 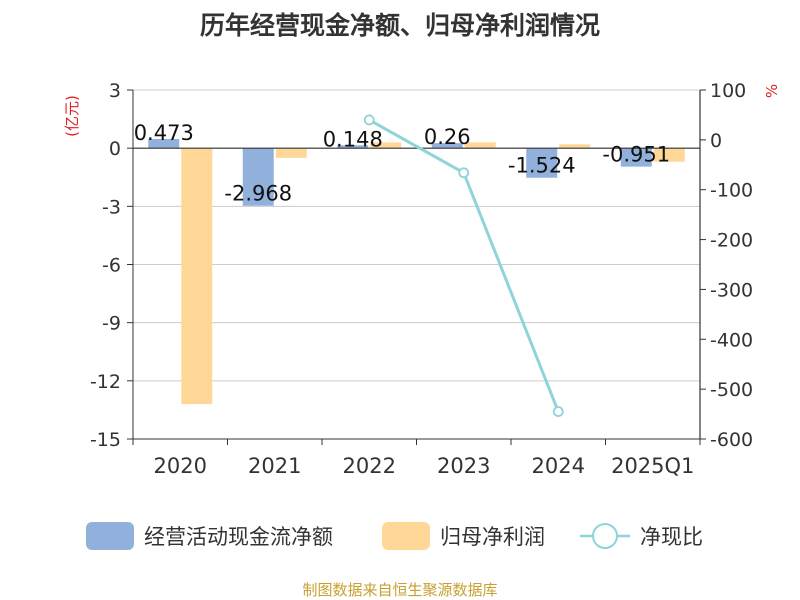 I want to click on y-right-tick-label: -500, so click(x=731, y=390).